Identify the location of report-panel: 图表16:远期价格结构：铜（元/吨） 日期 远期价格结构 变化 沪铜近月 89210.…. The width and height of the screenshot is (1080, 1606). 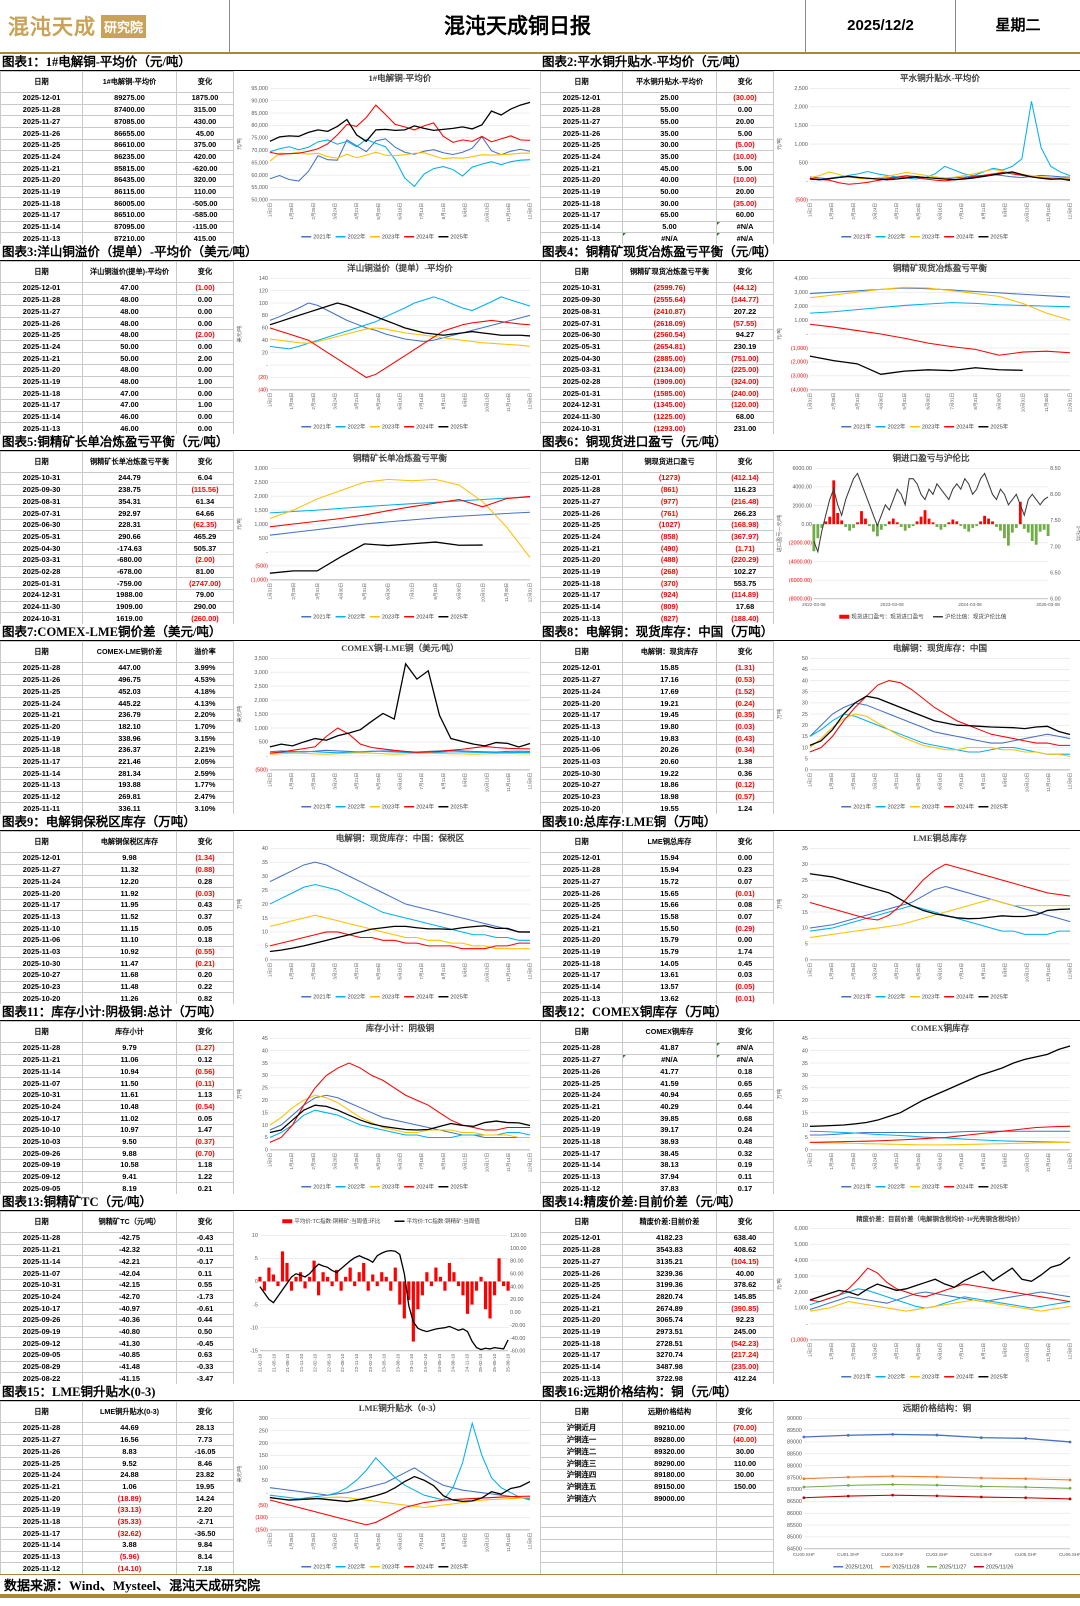
(810, 1479).